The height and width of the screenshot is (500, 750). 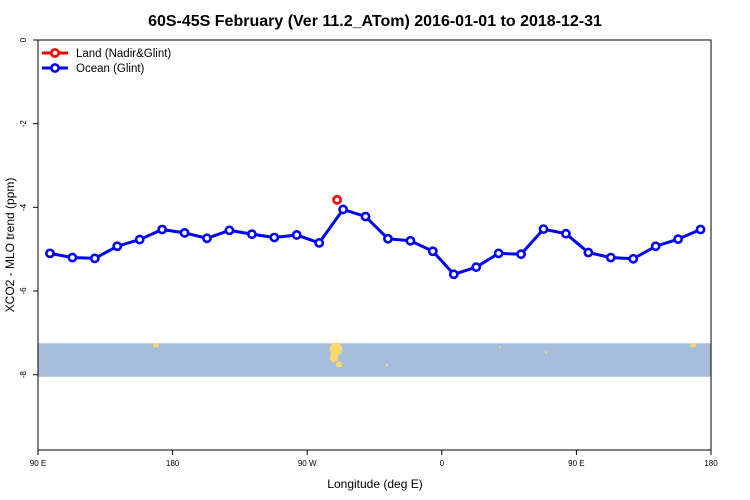 What do you see at coordinates (10, 245) in the screenshot?
I see `y-axis-label: XCO2 - MLO trend (ppm)` at bounding box center [10, 245].